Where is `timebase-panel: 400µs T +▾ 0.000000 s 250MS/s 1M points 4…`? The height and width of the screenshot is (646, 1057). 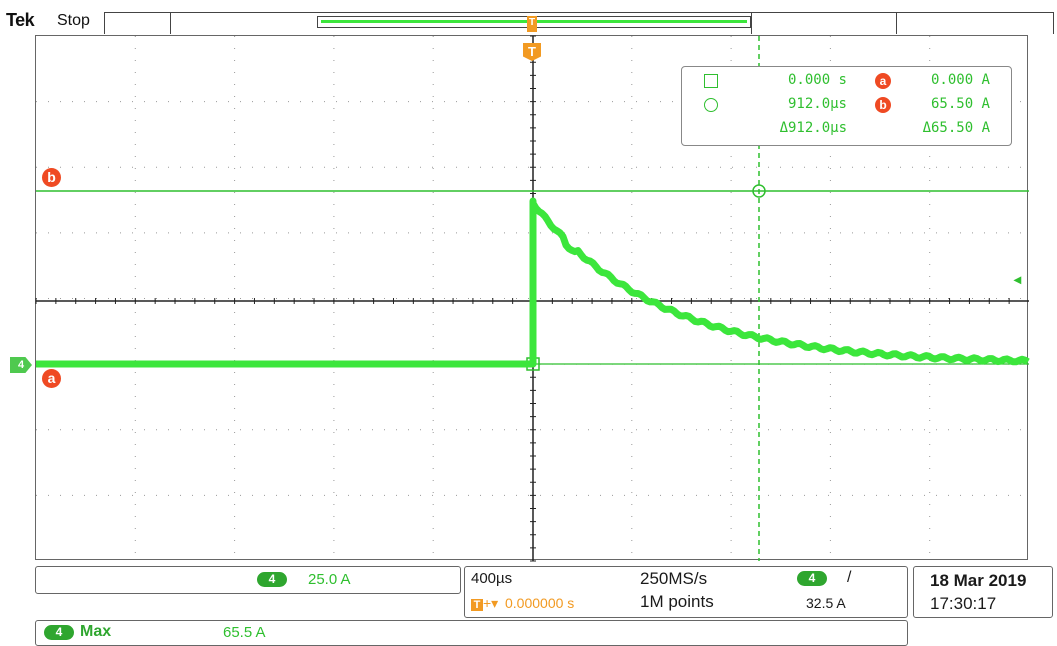 timebase-panel: 400µs T +▾ 0.000000 s 250MS/s 1M points 4… is located at coordinates (686, 592).